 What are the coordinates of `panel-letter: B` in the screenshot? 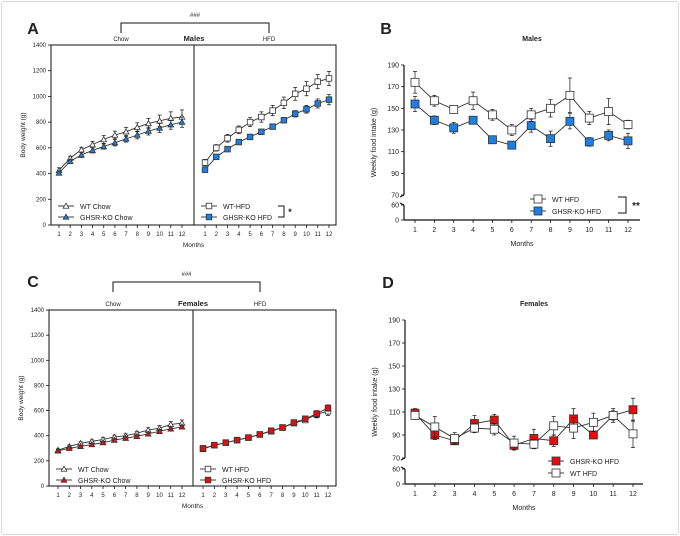 It's located at (386, 29).